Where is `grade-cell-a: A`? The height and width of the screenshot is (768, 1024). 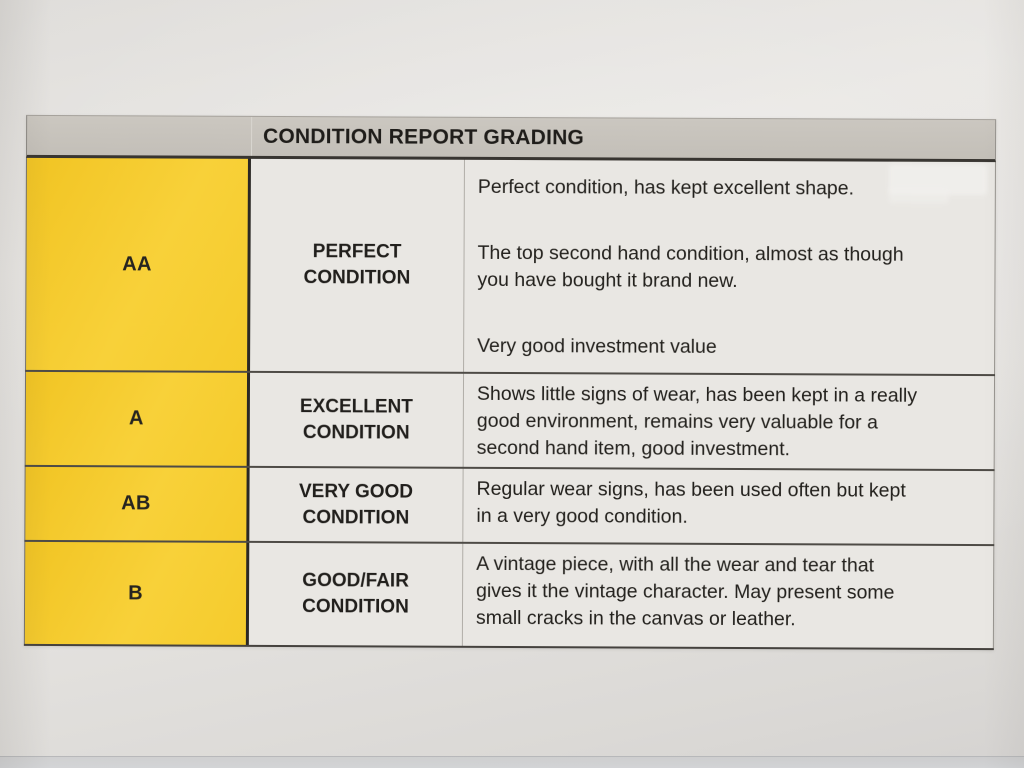
grade-cell-a: A is located at coordinates (137, 418).